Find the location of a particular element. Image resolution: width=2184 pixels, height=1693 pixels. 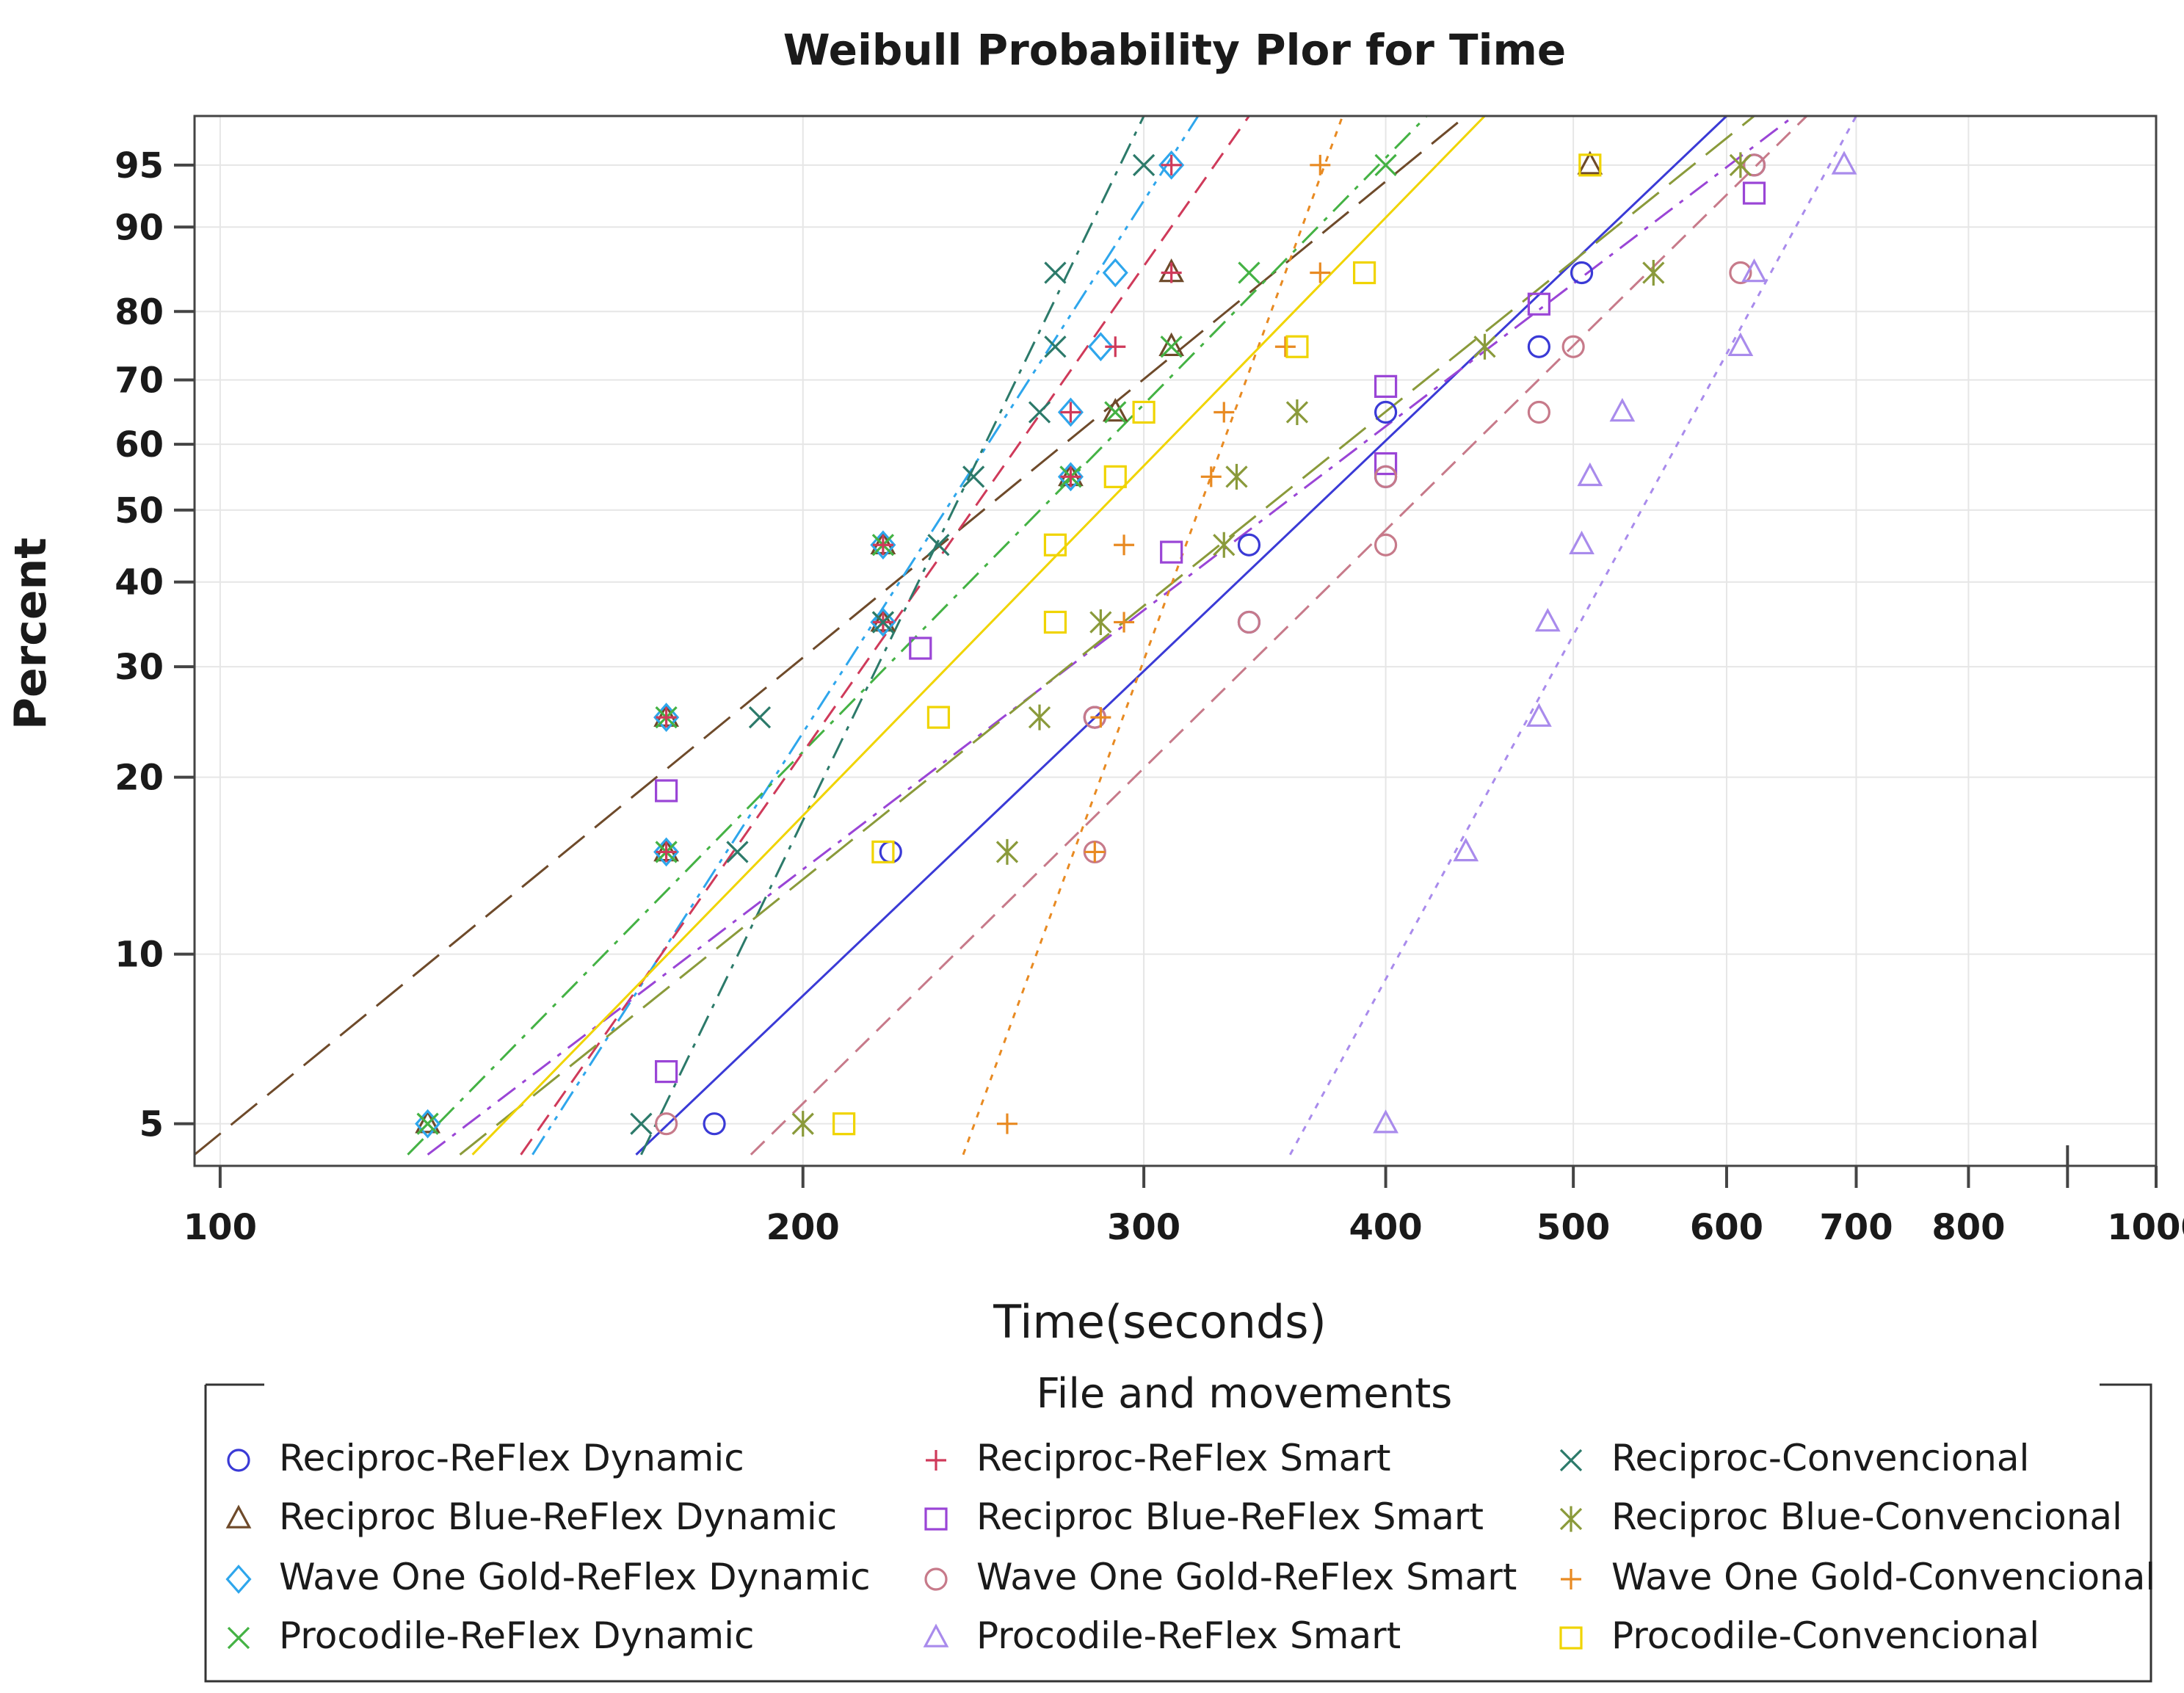

legend-entry-7: Wave One Gold-ReFlex Smart is located at coordinates (1220, 1577).